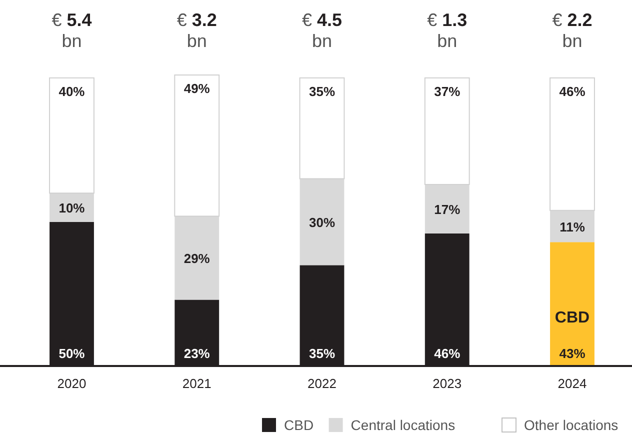 The image size is (632, 435). Describe the element at coordinates (197, 88) in the screenshot. I see `data-label: 49%` at that location.